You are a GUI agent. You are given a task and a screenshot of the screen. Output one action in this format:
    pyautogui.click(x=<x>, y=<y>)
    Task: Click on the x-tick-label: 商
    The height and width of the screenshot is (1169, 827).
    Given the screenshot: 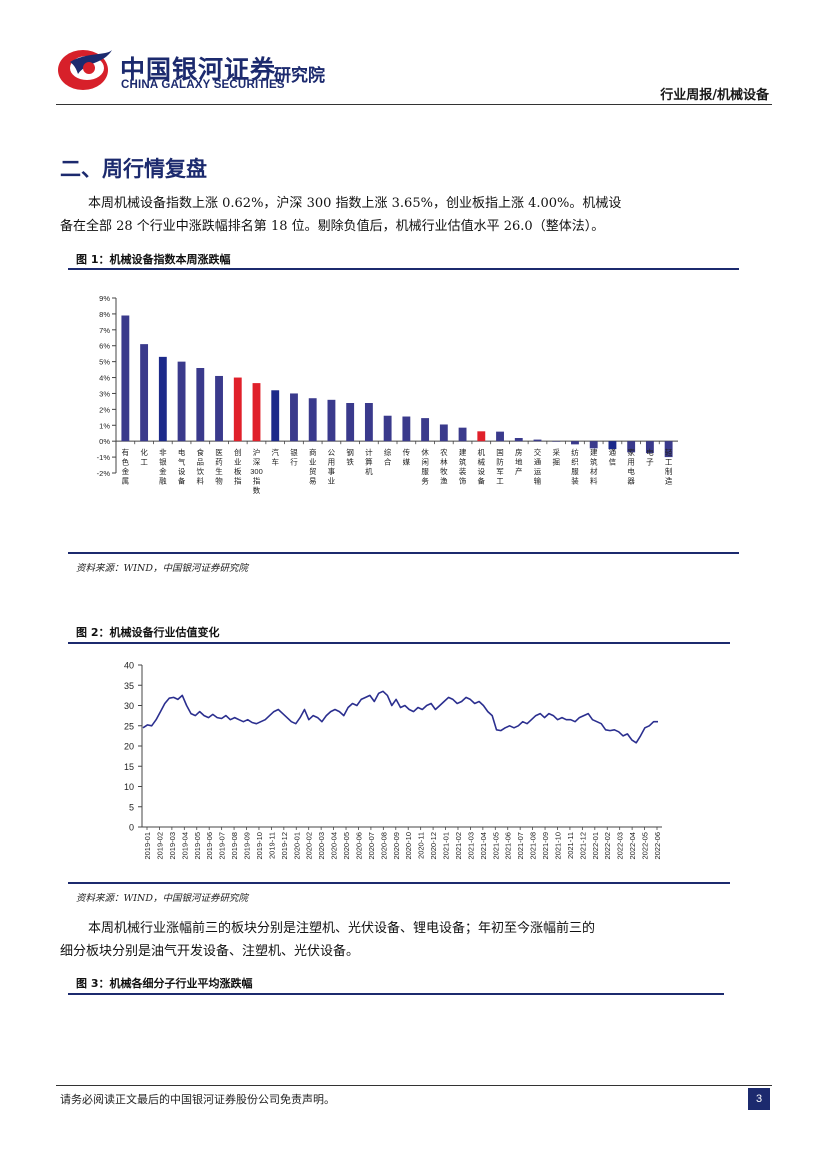 What is the action you would take?
    pyautogui.click(x=313, y=452)
    